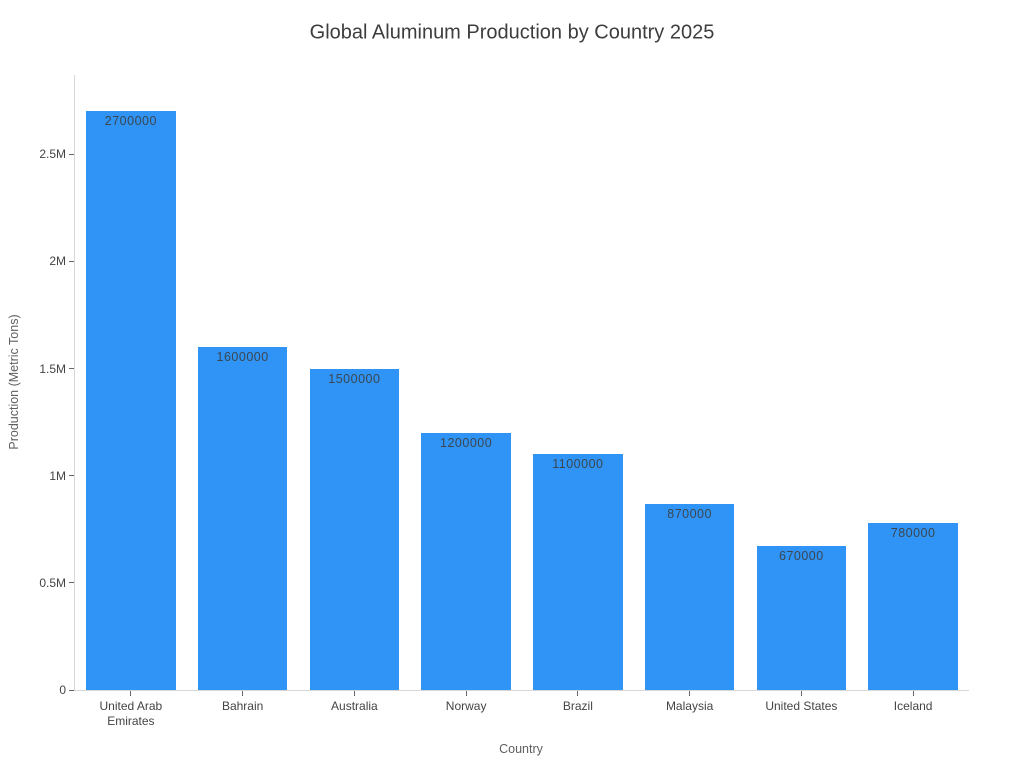 Image resolution: width=1024 pixels, height=768 pixels. I want to click on x-tick-label: United States, so click(801, 706).